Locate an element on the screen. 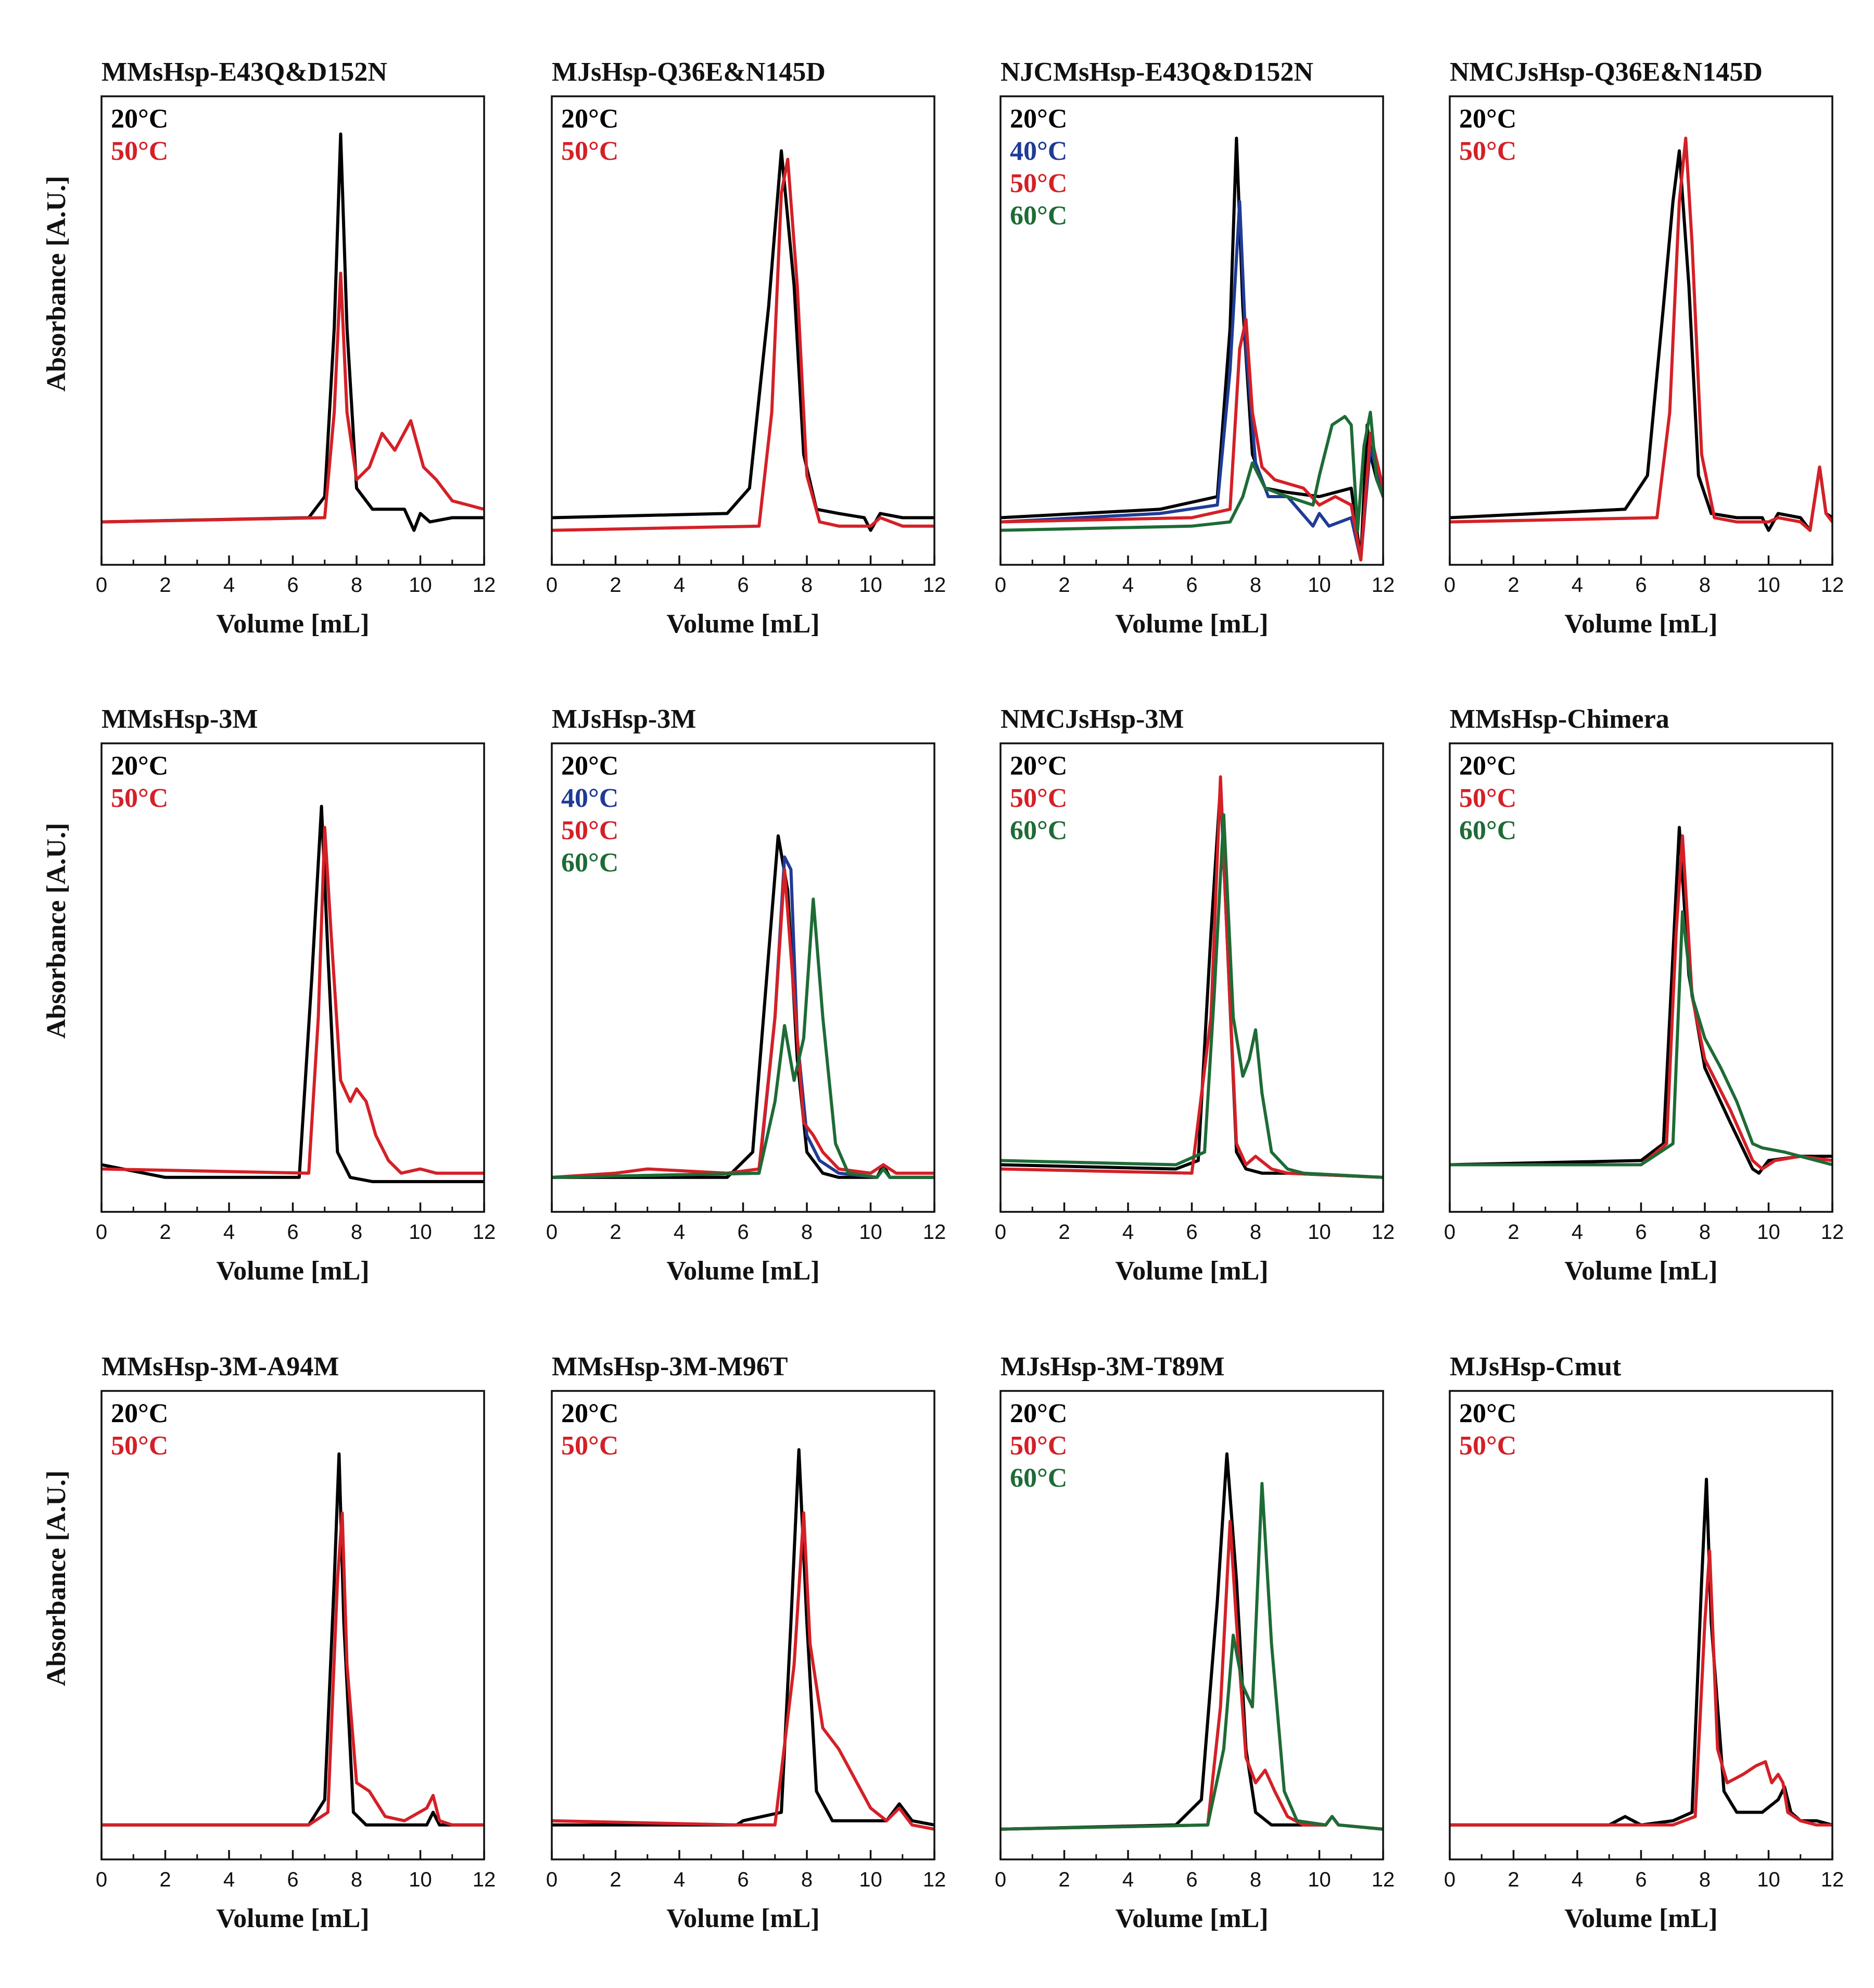 The image size is (1874, 1988). chart-title: MJsHsp-Cmut is located at coordinates (1536, 1367).